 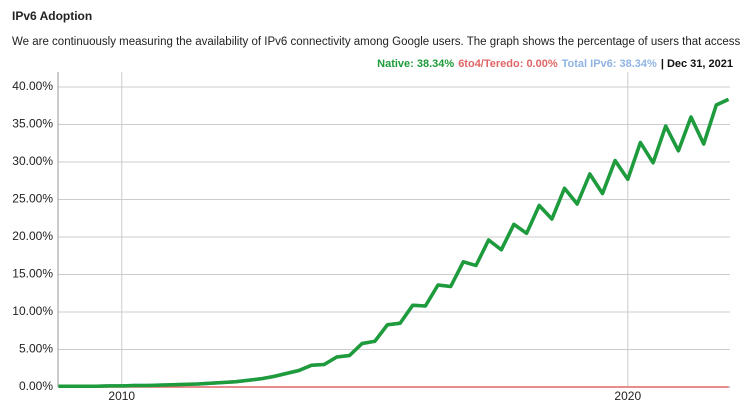 I want to click on chart-title: IPv6 Adoption, so click(x=52, y=16).